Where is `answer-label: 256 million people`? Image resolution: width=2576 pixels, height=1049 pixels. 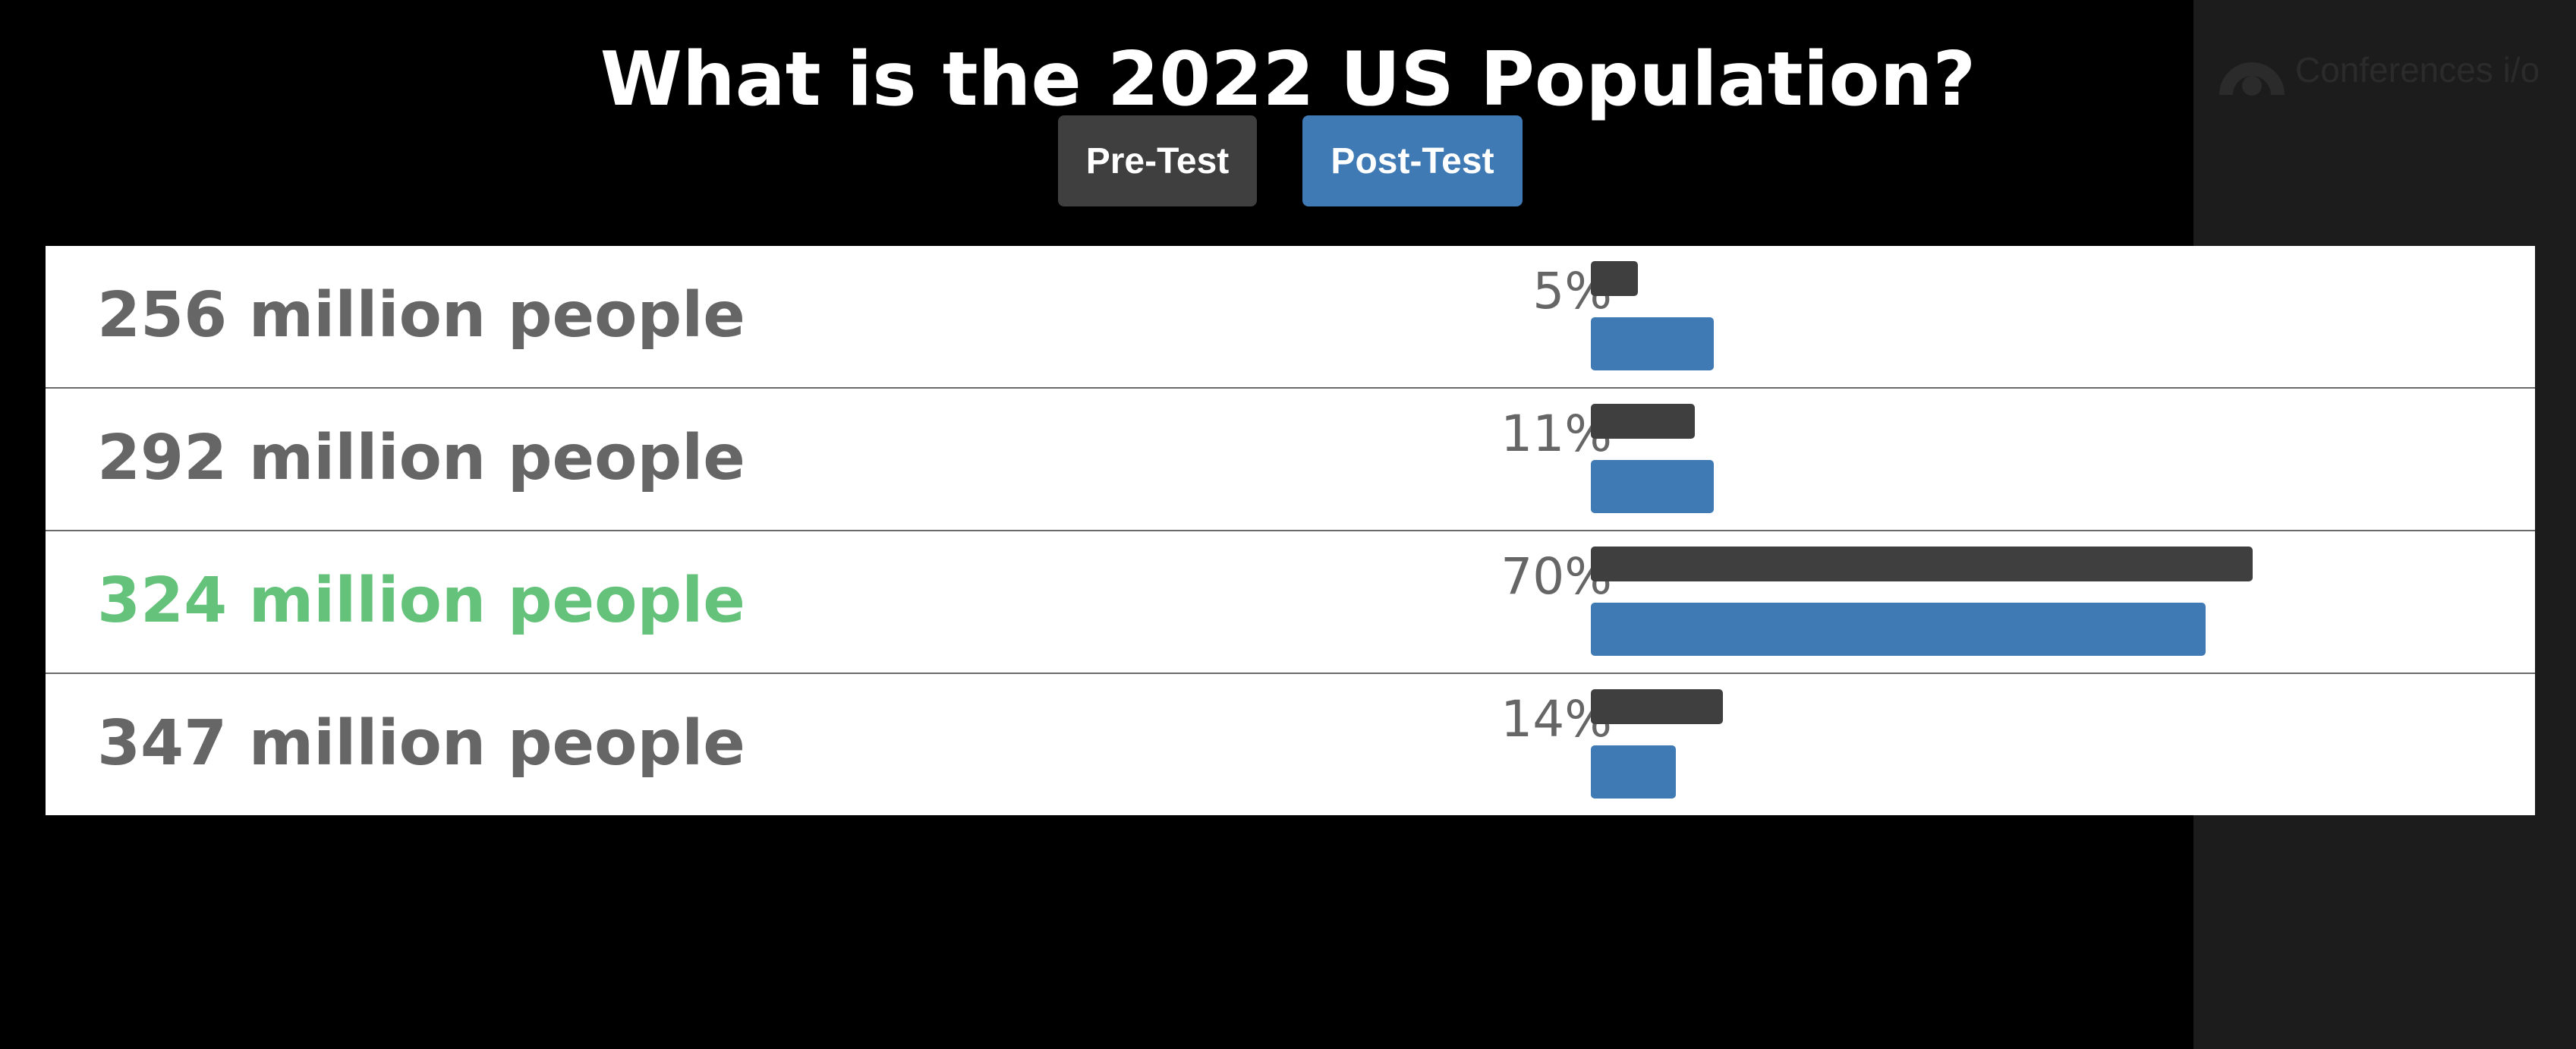
answer-label: 256 million people is located at coordinates (421, 315).